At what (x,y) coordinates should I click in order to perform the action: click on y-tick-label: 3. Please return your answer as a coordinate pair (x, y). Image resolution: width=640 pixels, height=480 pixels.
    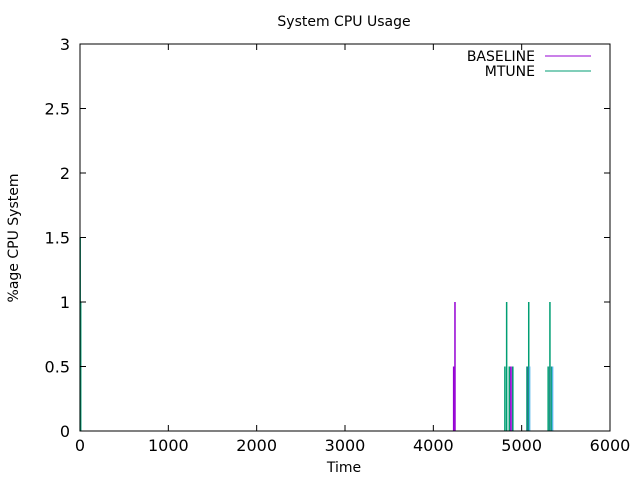
    Looking at the image, I should click on (65, 44).